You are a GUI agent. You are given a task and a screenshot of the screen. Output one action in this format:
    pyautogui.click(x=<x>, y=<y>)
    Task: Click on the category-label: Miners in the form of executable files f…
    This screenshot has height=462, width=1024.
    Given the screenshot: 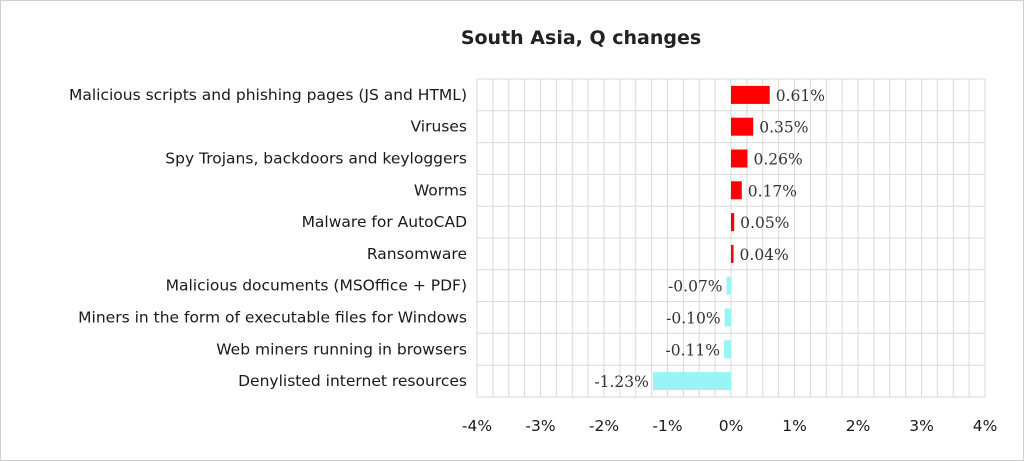 What is the action you would take?
    pyautogui.click(x=272, y=318)
    